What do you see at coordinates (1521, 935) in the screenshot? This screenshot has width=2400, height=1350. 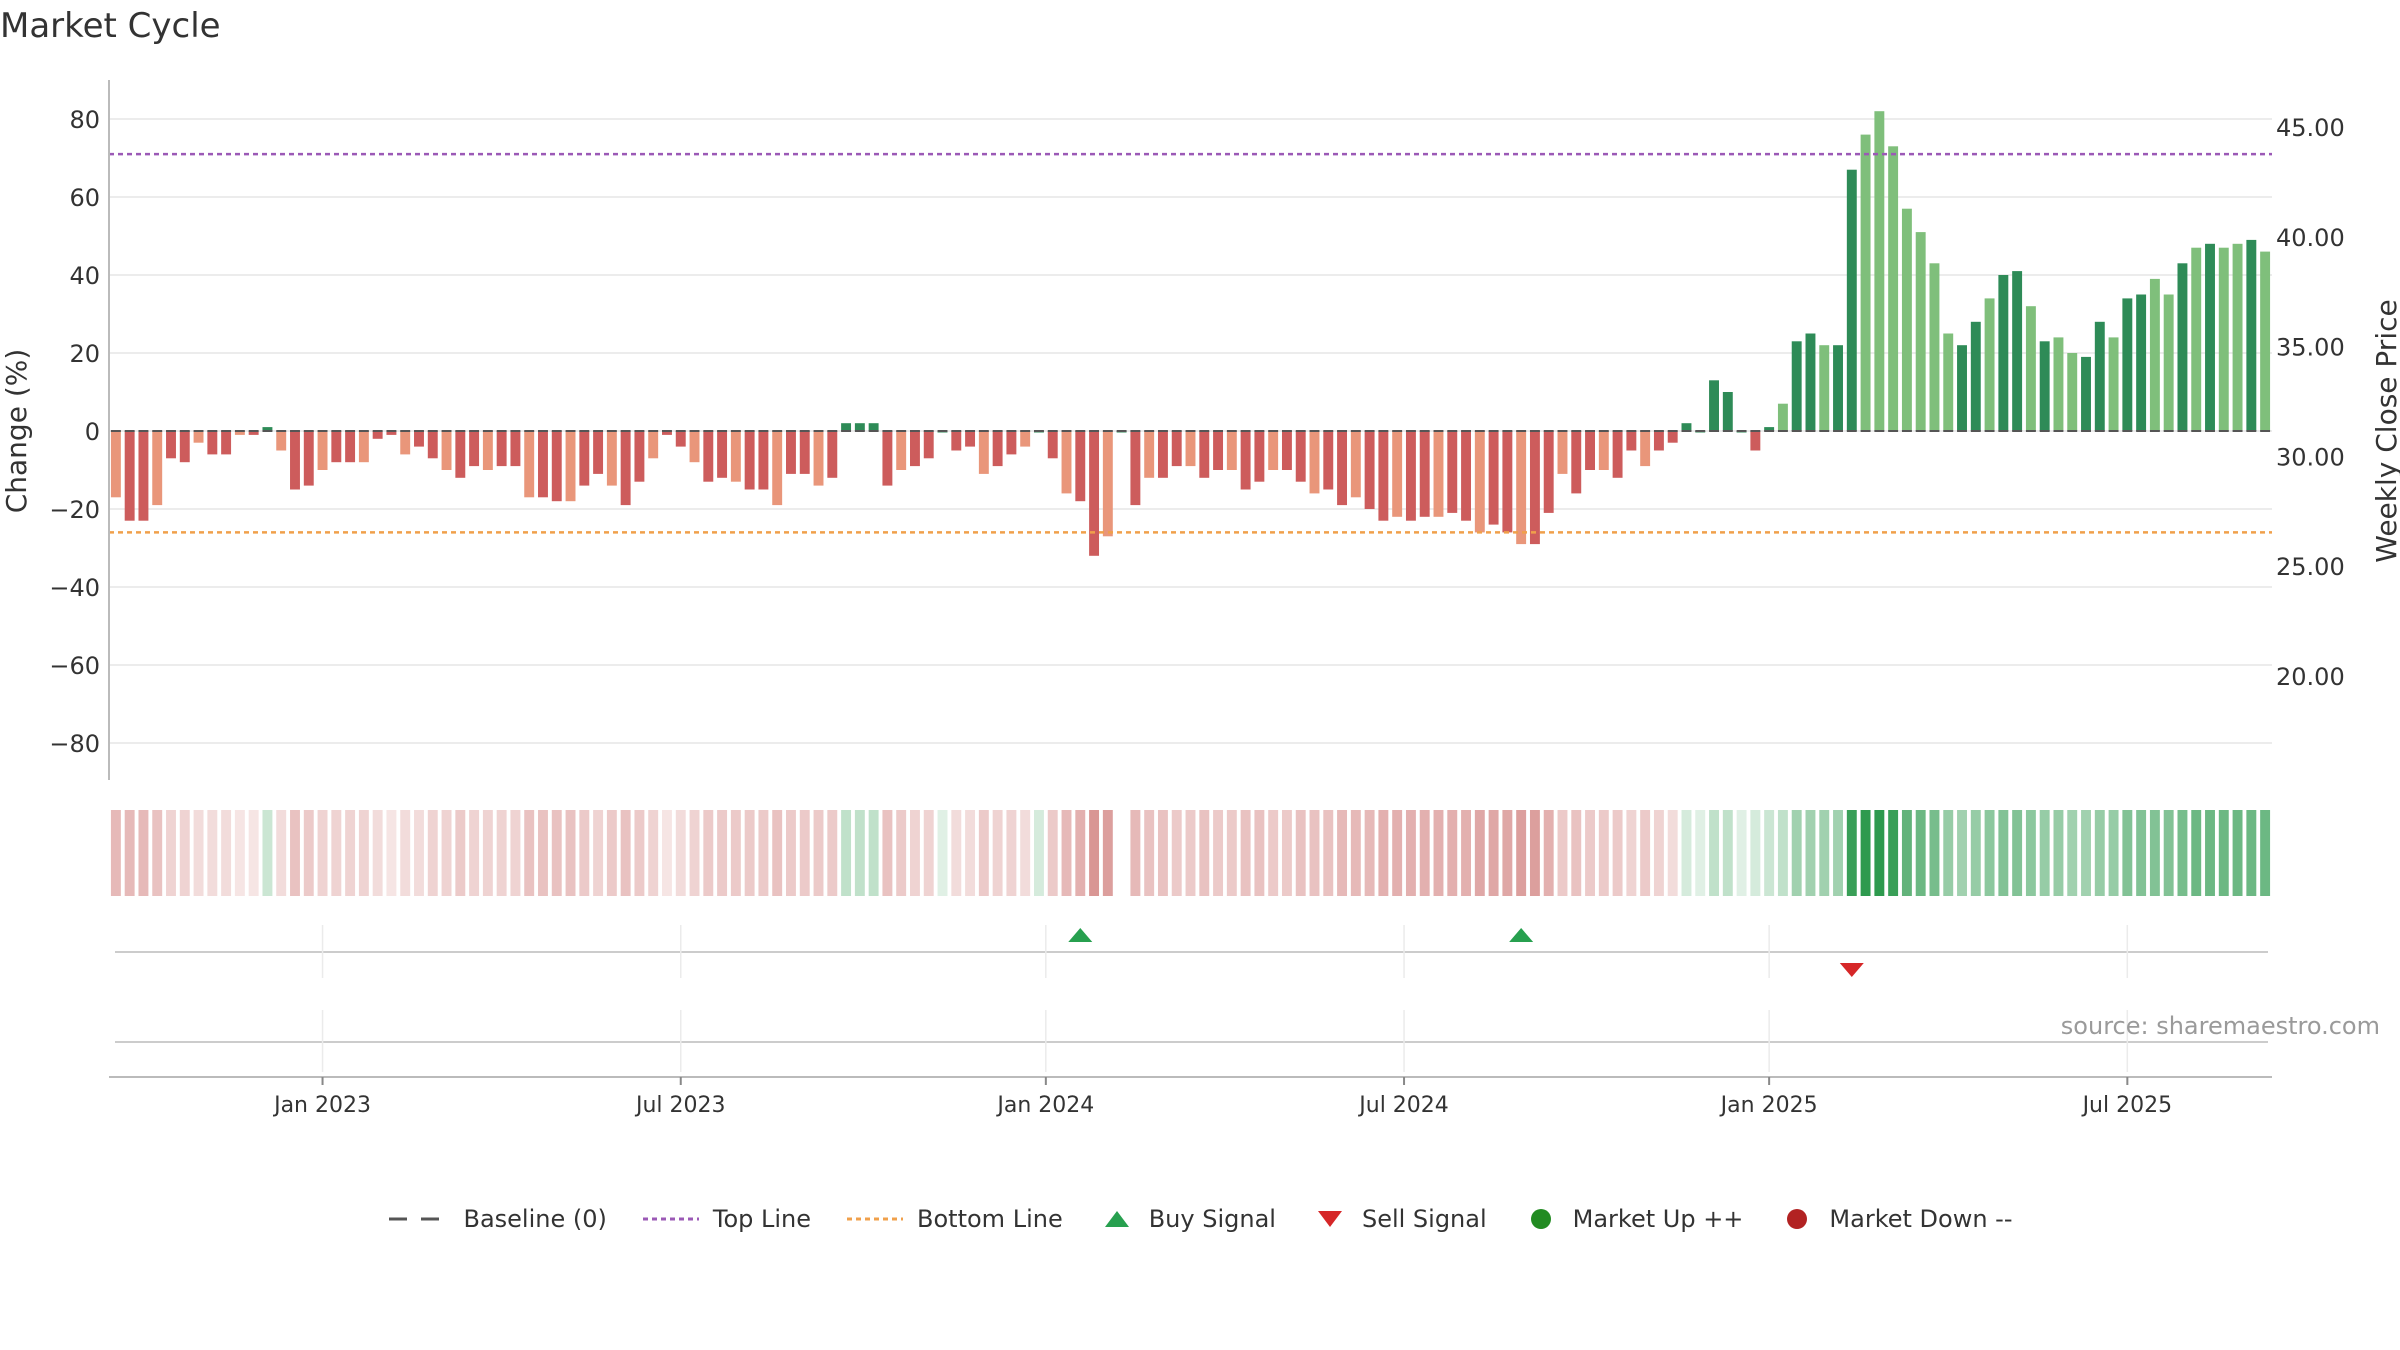 I see `buy-signal-marker` at bounding box center [1521, 935].